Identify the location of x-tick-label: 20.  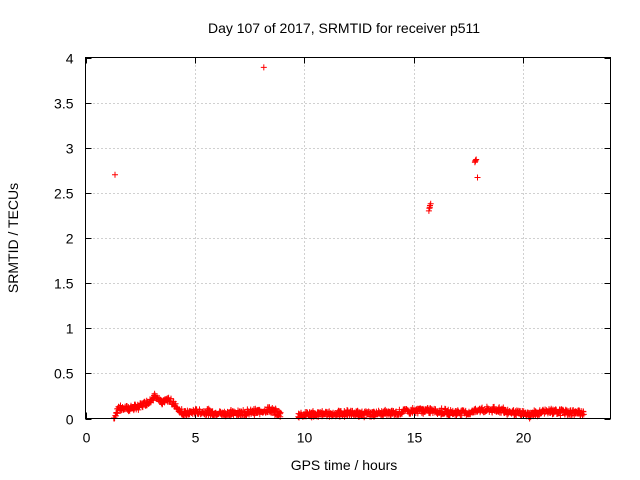
(524, 438).